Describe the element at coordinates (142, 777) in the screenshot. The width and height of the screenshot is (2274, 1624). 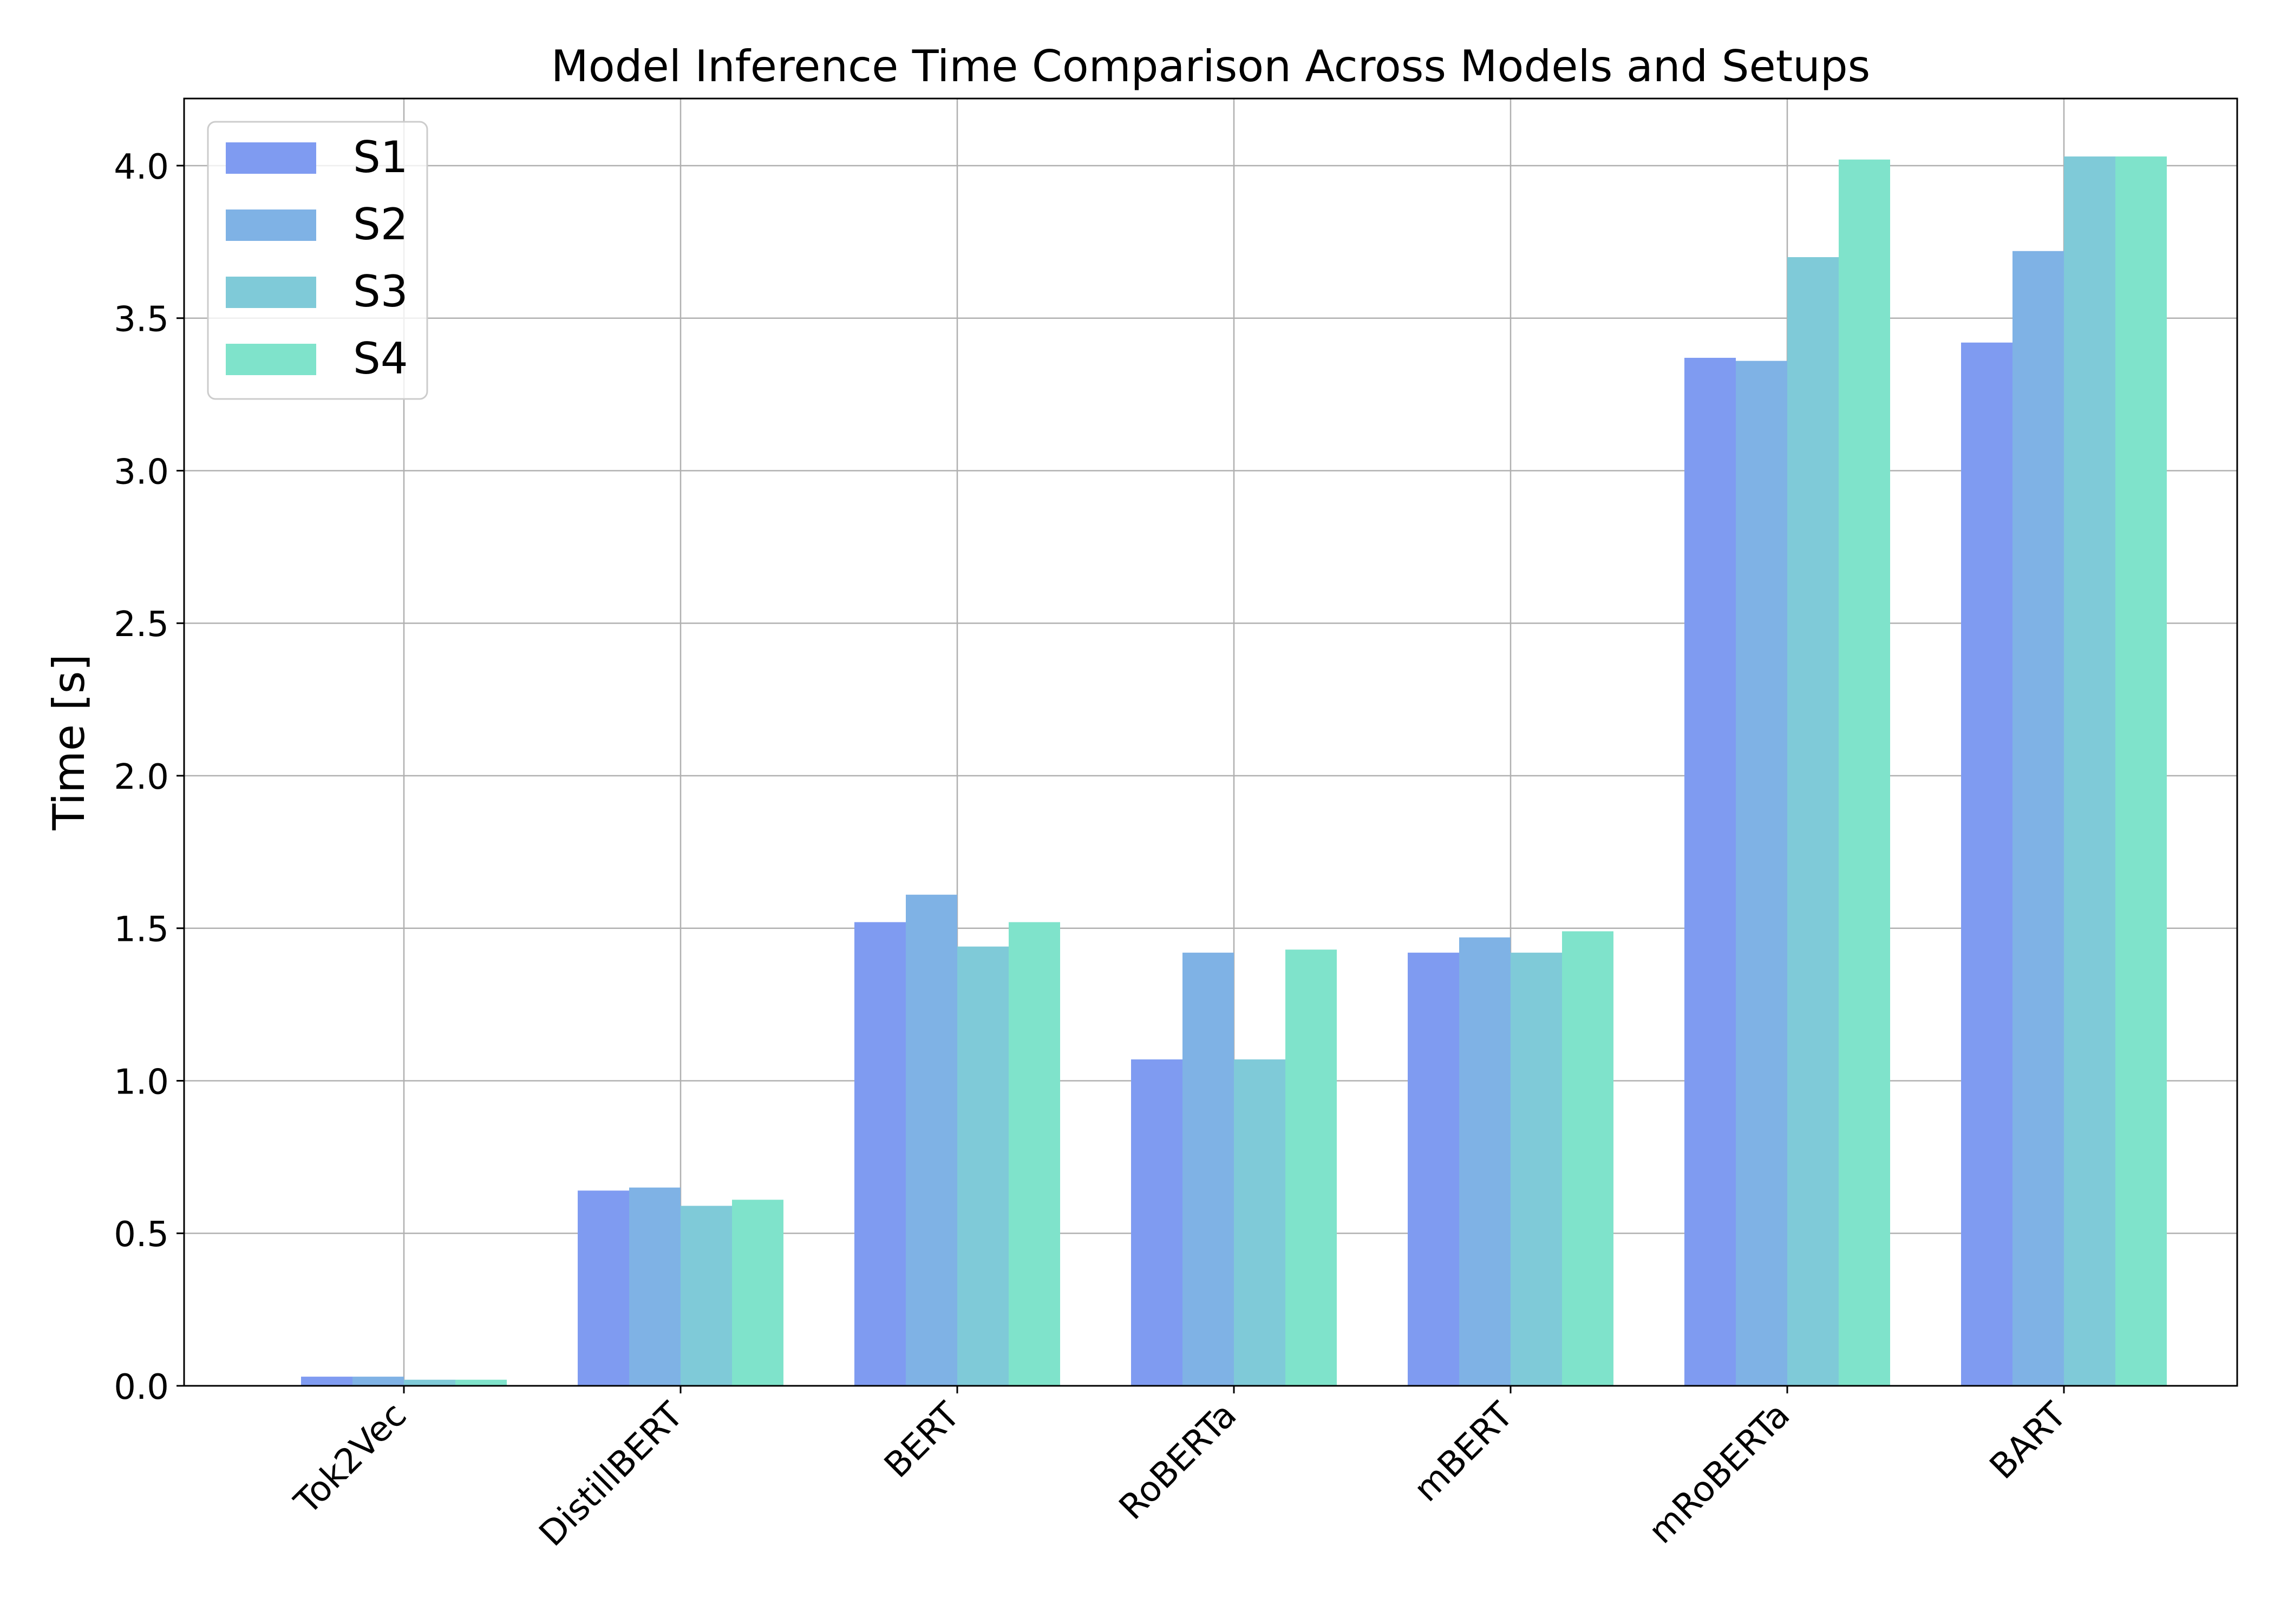
I see `y-tick-label: 2.0` at that location.